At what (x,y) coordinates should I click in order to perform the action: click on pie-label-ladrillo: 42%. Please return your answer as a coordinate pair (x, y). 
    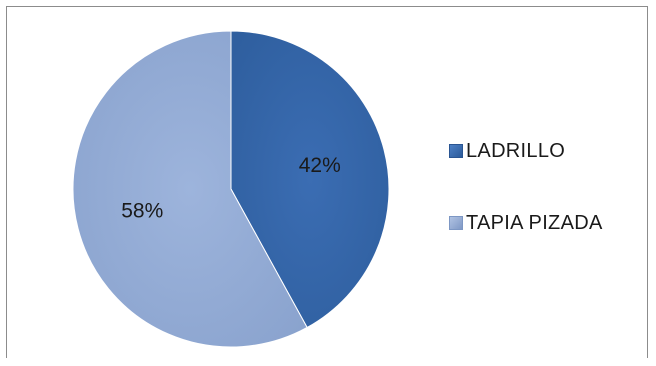
    Looking at the image, I should click on (320, 165).